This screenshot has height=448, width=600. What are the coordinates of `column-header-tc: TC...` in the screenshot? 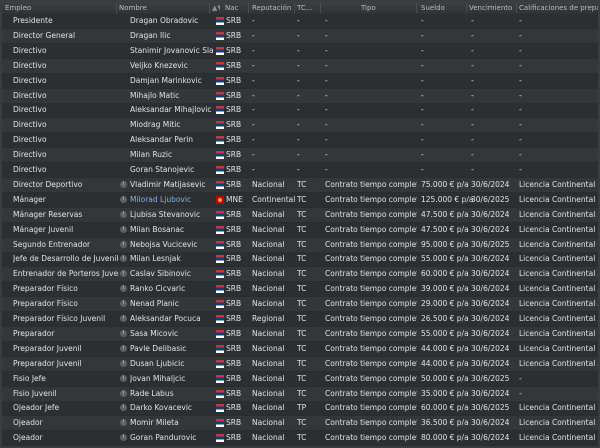 It's located at (305, 8).